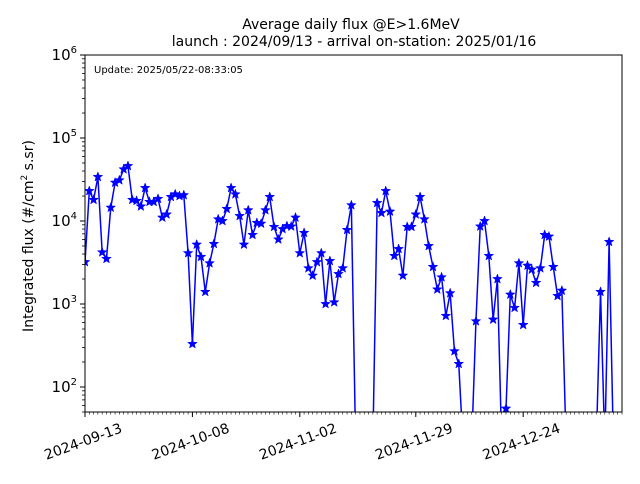  What do you see at coordinates (191, 442) in the screenshot?
I see `x-tick-label: 2024-10-08` at bounding box center [191, 442].